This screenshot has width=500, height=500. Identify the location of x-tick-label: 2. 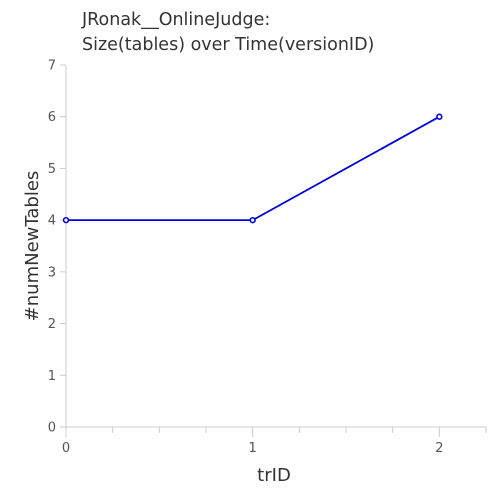
(439, 448).